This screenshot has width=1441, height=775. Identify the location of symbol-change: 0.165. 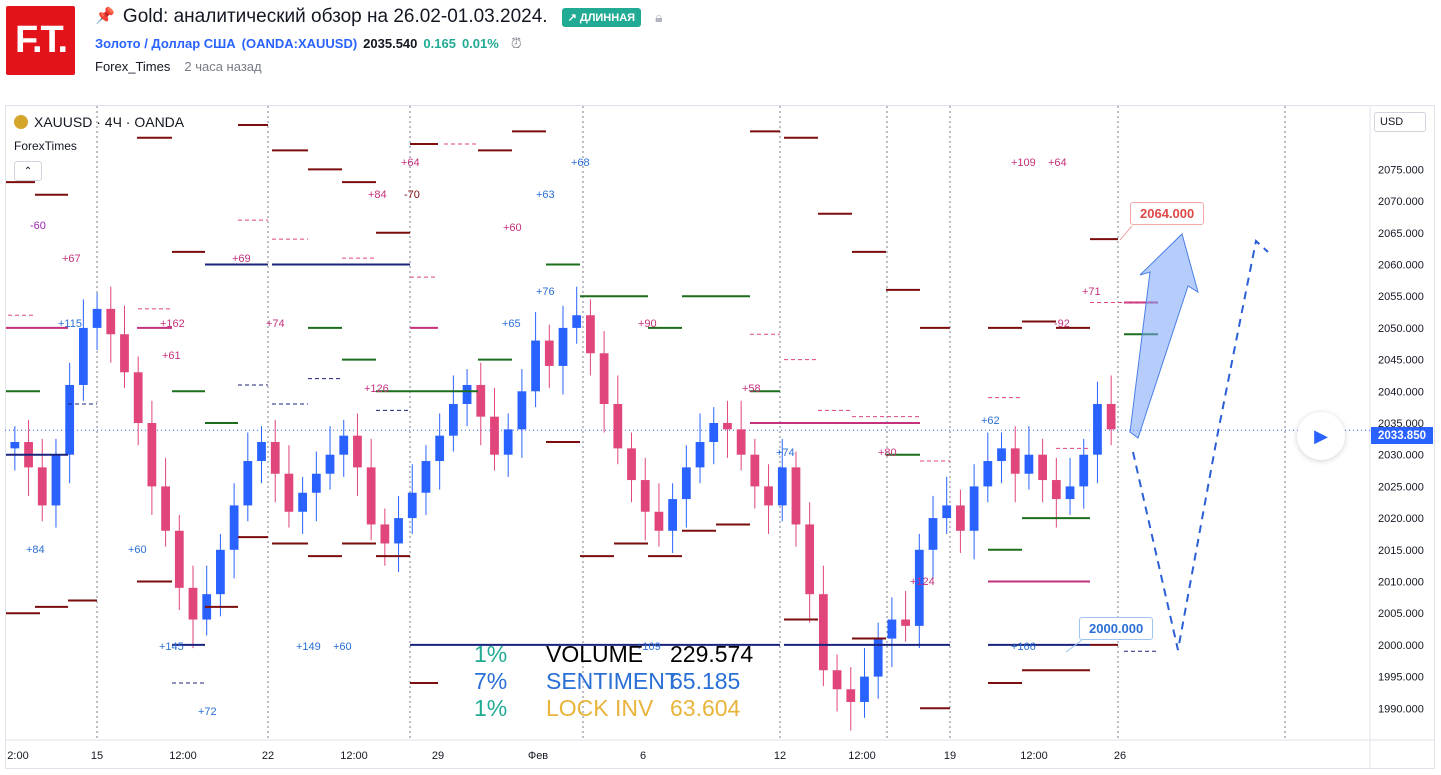
(439, 43).